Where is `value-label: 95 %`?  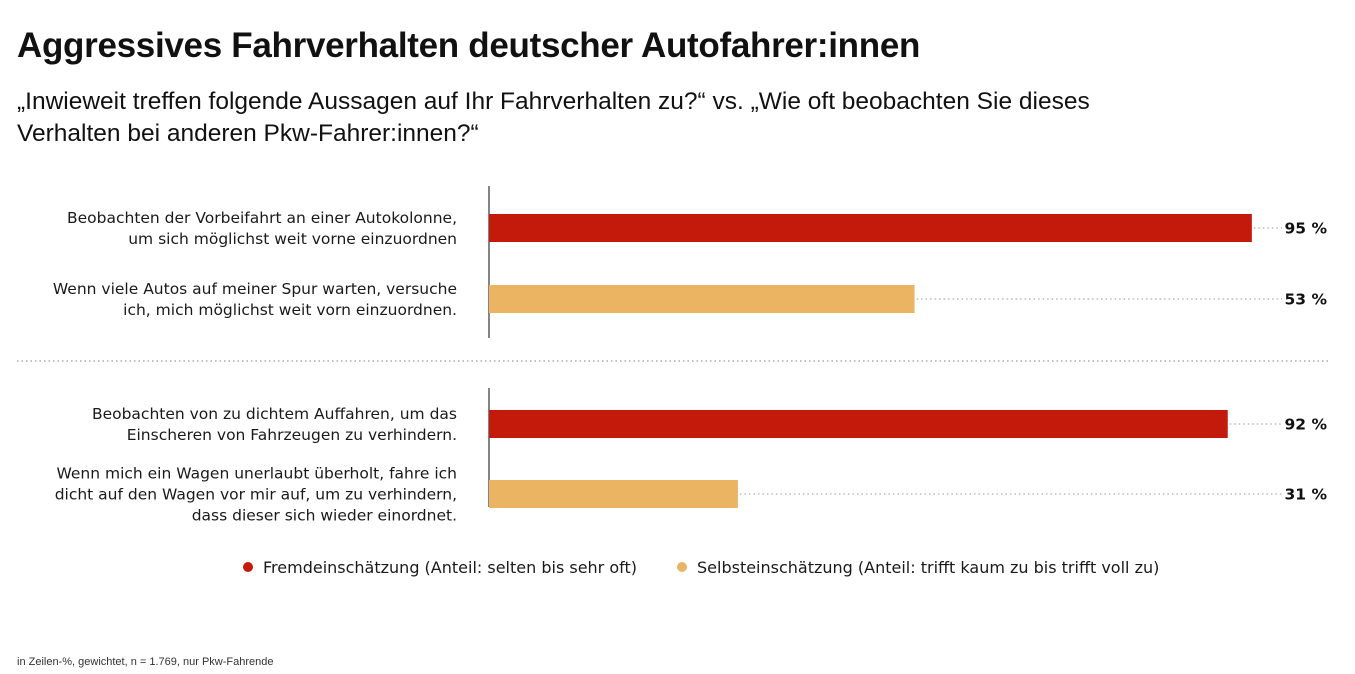
value-label: 95 % is located at coordinates (1306, 229).